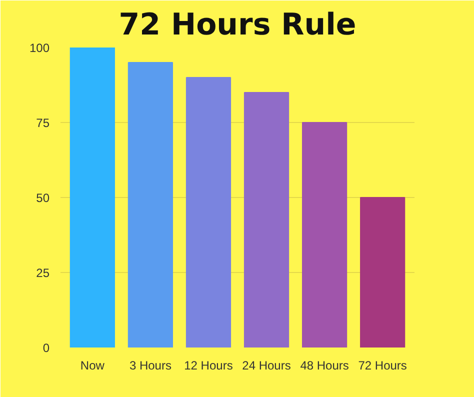  What do you see at coordinates (266, 365) in the screenshot?
I see `x-tick-label: 24 Hours` at bounding box center [266, 365].